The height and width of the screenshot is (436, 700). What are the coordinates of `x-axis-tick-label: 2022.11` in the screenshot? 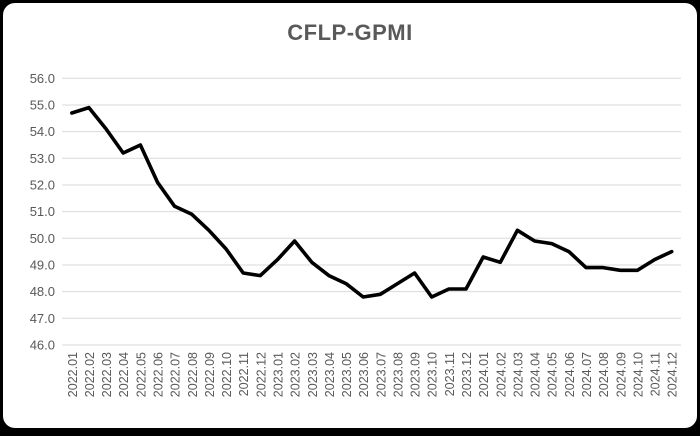 It's located at (244, 374).